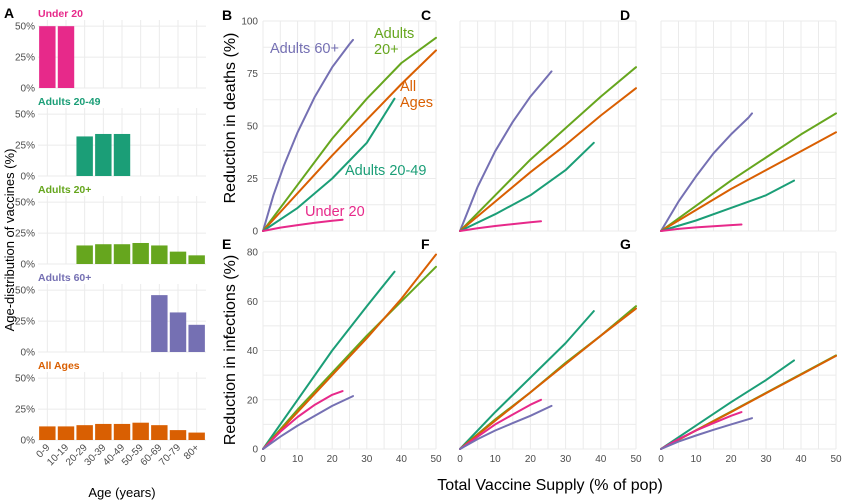 This screenshot has height=503, width=850. What do you see at coordinates (625, 15) in the screenshot?
I see `panel-letter-d: D` at bounding box center [625, 15].